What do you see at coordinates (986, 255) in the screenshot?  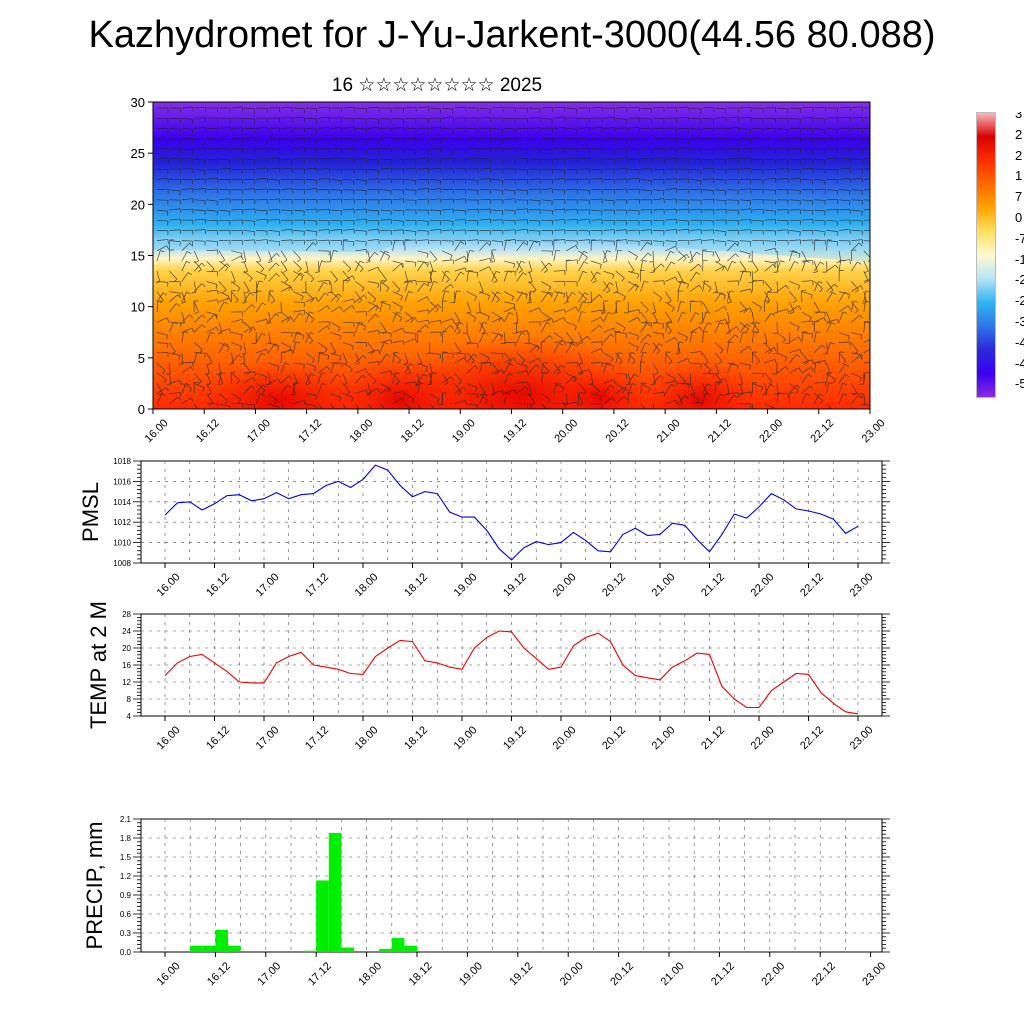 I see `colorbar-gradient` at bounding box center [986, 255].